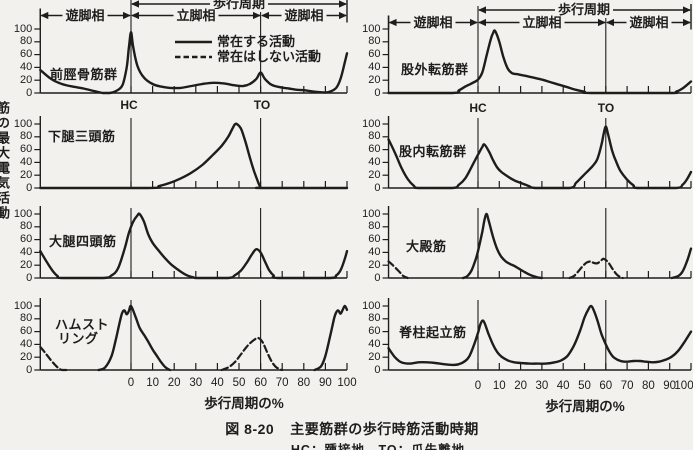  I want to click on x-tick-label: 0, so click(478, 386).